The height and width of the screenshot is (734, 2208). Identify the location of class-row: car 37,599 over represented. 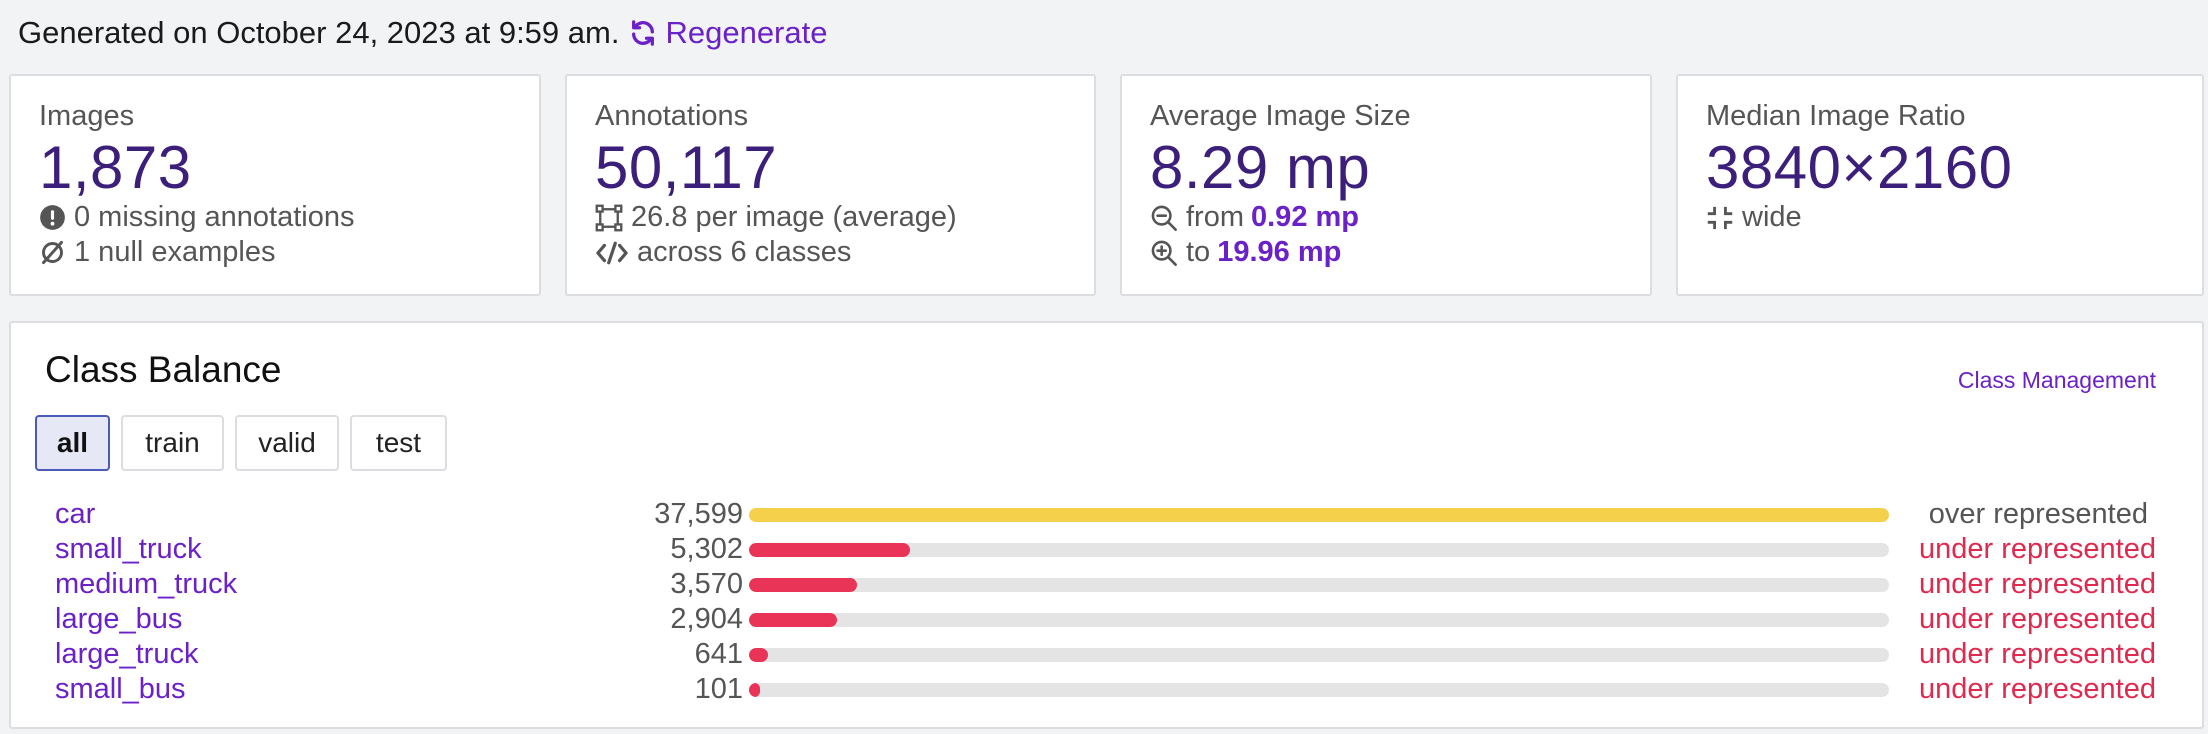
(1106, 514).